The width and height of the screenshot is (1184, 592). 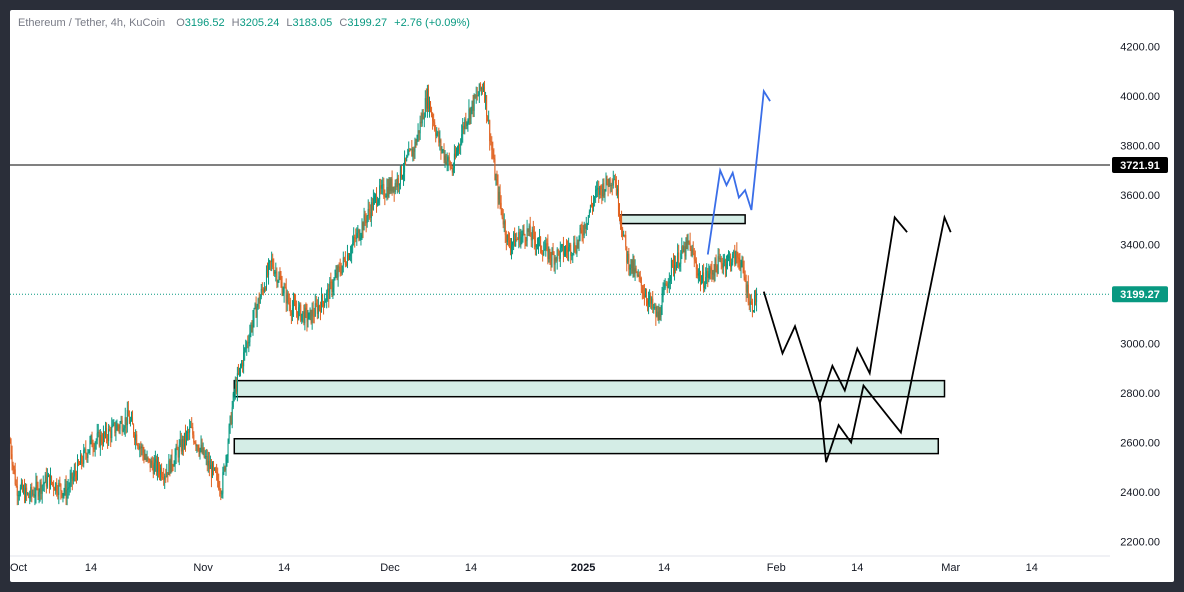 I want to click on x-tick-label: Mar, so click(x=950, y=568).